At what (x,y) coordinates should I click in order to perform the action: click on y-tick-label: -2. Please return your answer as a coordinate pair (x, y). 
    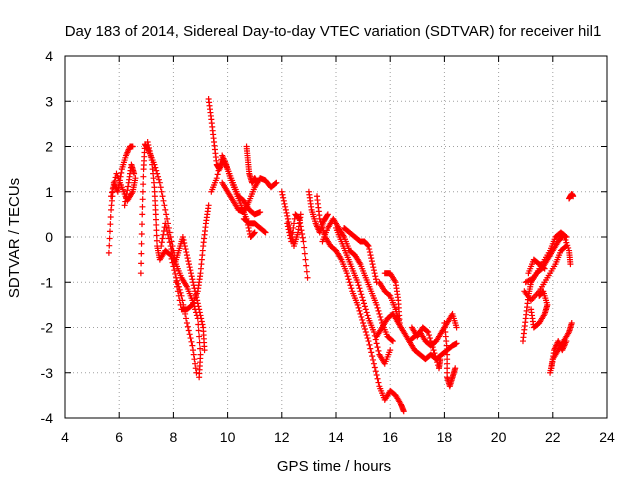
    Looking at the image, I should click on (47, 328).